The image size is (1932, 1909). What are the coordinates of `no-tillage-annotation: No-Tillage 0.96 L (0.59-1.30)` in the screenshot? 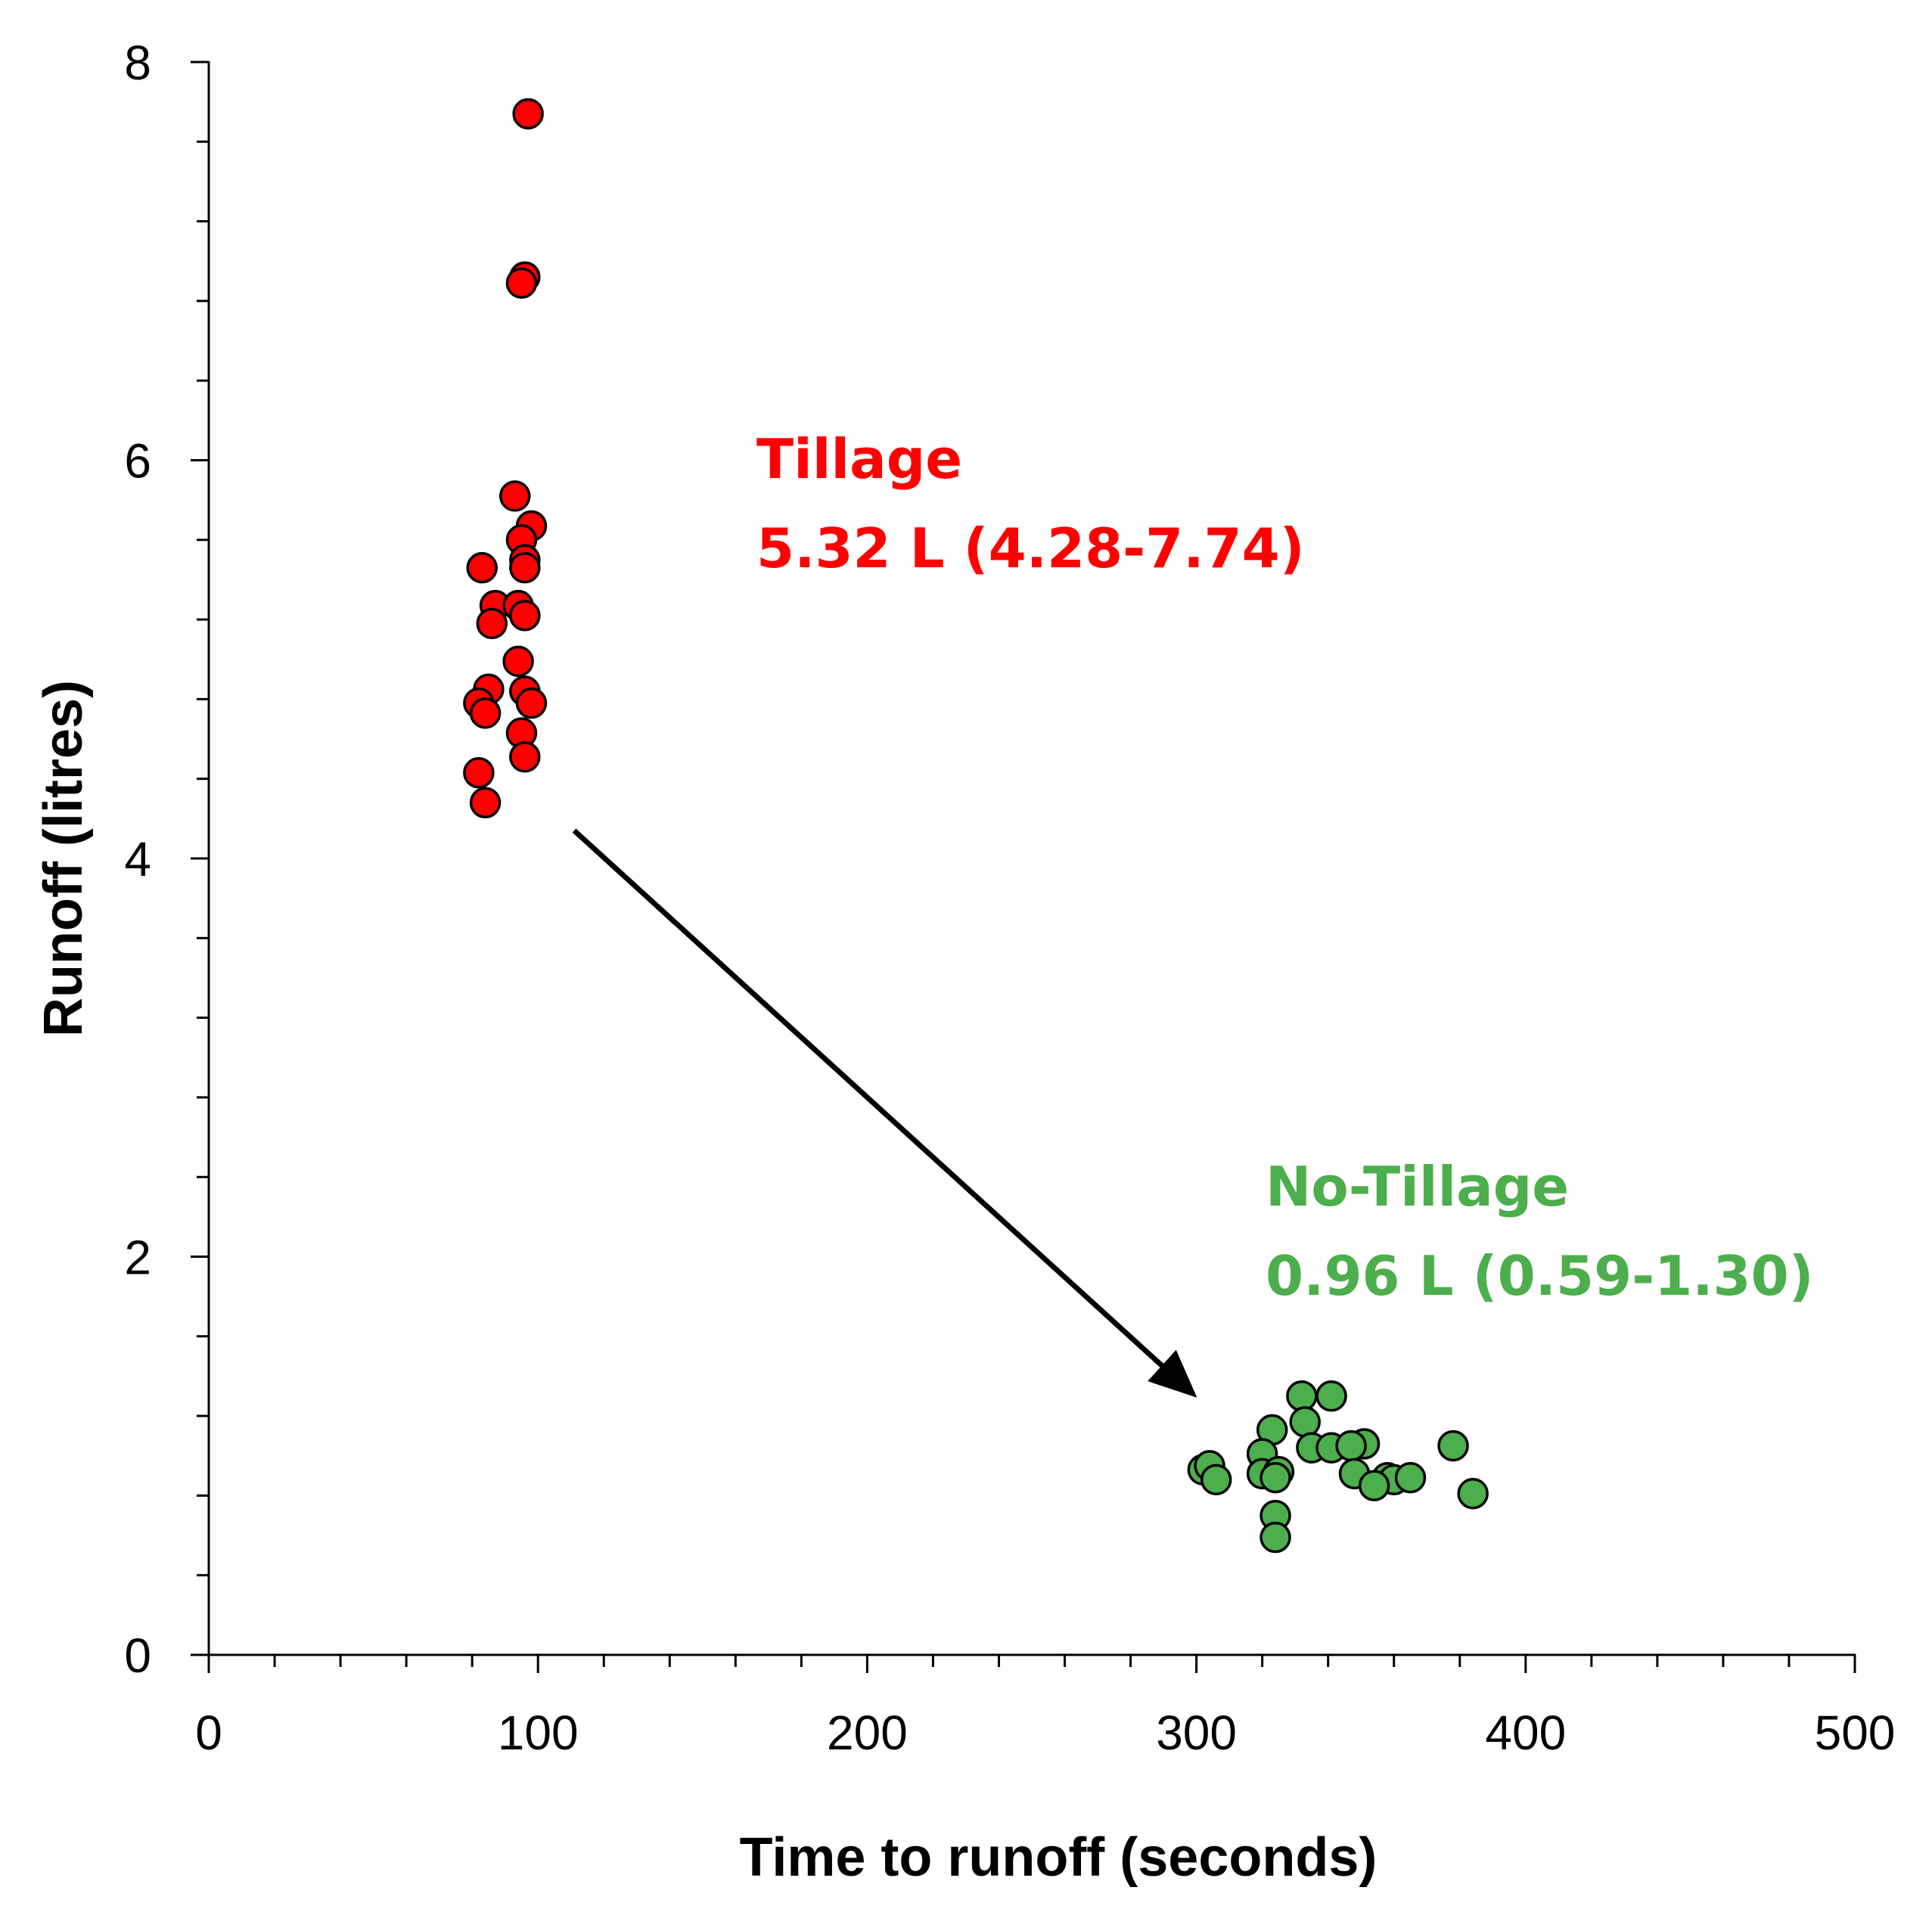 It's located at (1540, 1231).